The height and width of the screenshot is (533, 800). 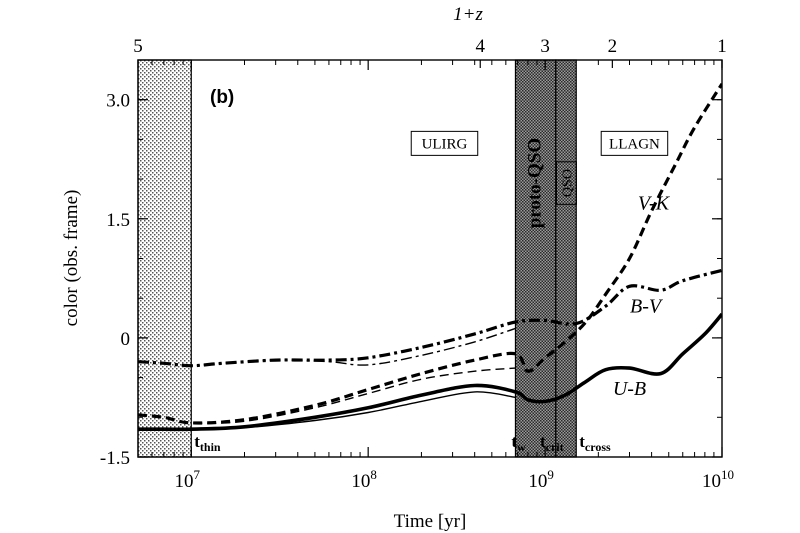 What do you see at coordinates (118, 101) in the screenshot?
I see `y-tick-label: 3.0` at bounding box center [118, 101].